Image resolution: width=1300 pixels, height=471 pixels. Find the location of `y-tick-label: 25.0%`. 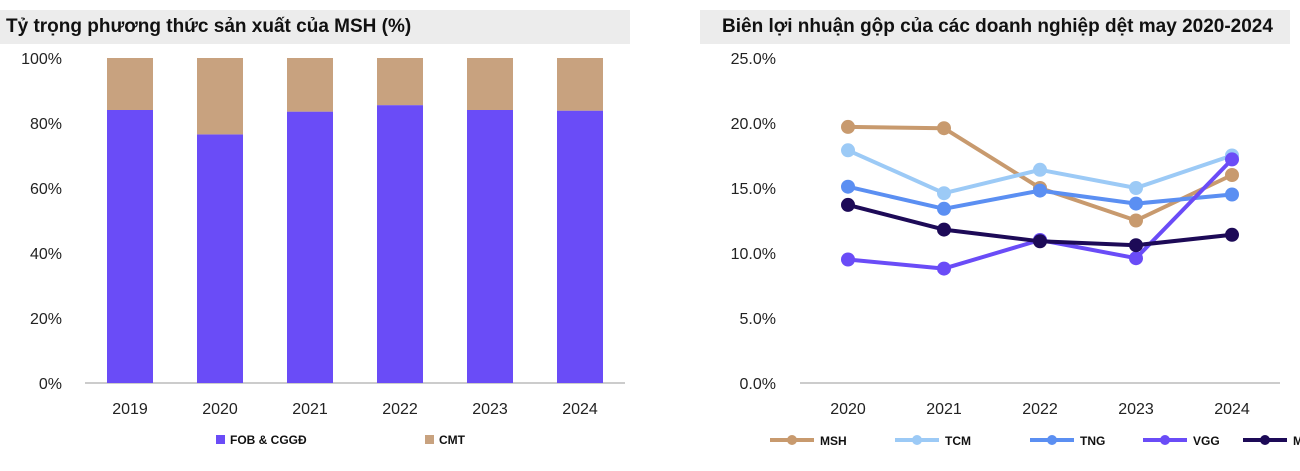

y-tick-label: 25.0% is located at coordinates (753, 59).